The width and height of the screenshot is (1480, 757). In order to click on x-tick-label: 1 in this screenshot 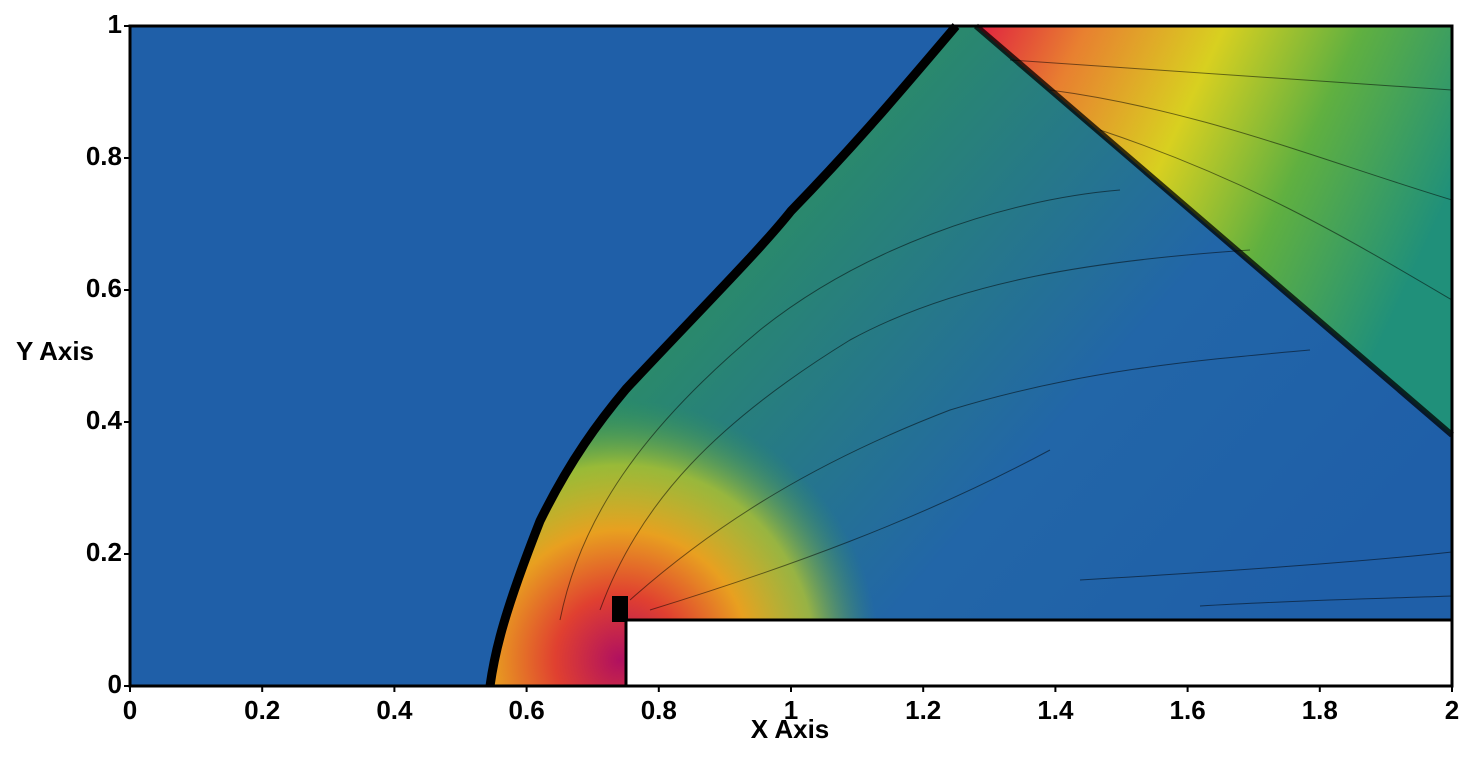, I will do `click(791, 710)`.